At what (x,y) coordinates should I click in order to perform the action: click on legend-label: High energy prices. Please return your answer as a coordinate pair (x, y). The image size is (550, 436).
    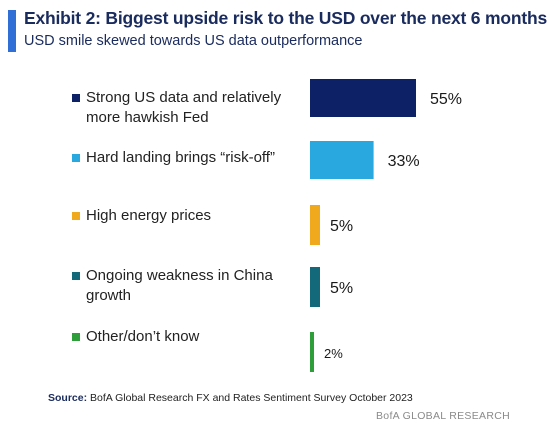
    Looking at the image, I should click on (149, 215).